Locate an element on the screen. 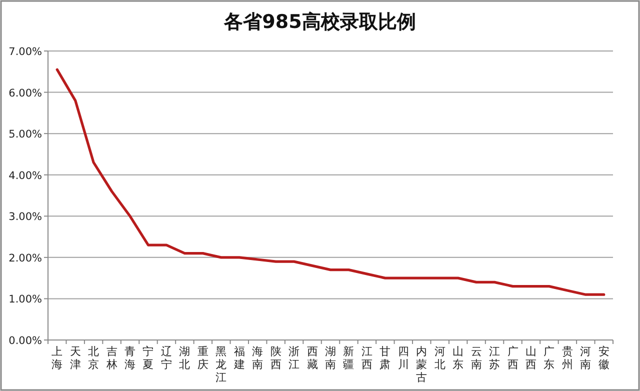  x-tick-label: 贵州 is located at coordinates (567, 358).